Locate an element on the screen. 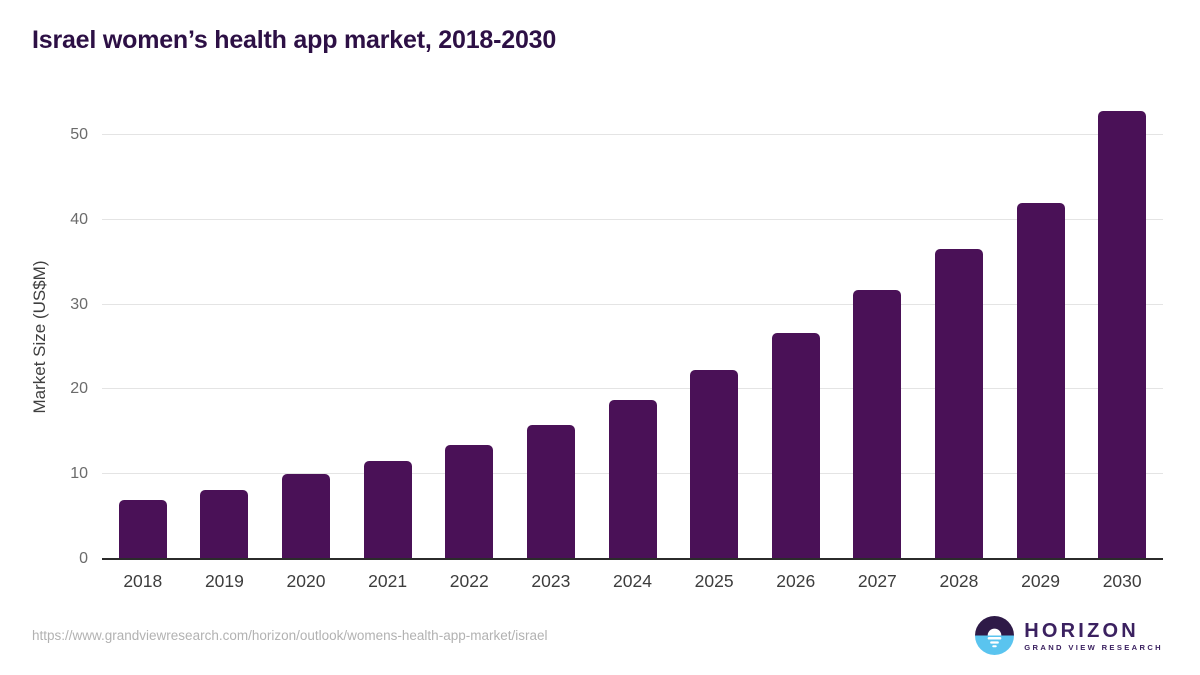 The height and width of the screenshot is (675, 1200). x-tick-label-2024: 2024 is located at coordinates (632, 581).